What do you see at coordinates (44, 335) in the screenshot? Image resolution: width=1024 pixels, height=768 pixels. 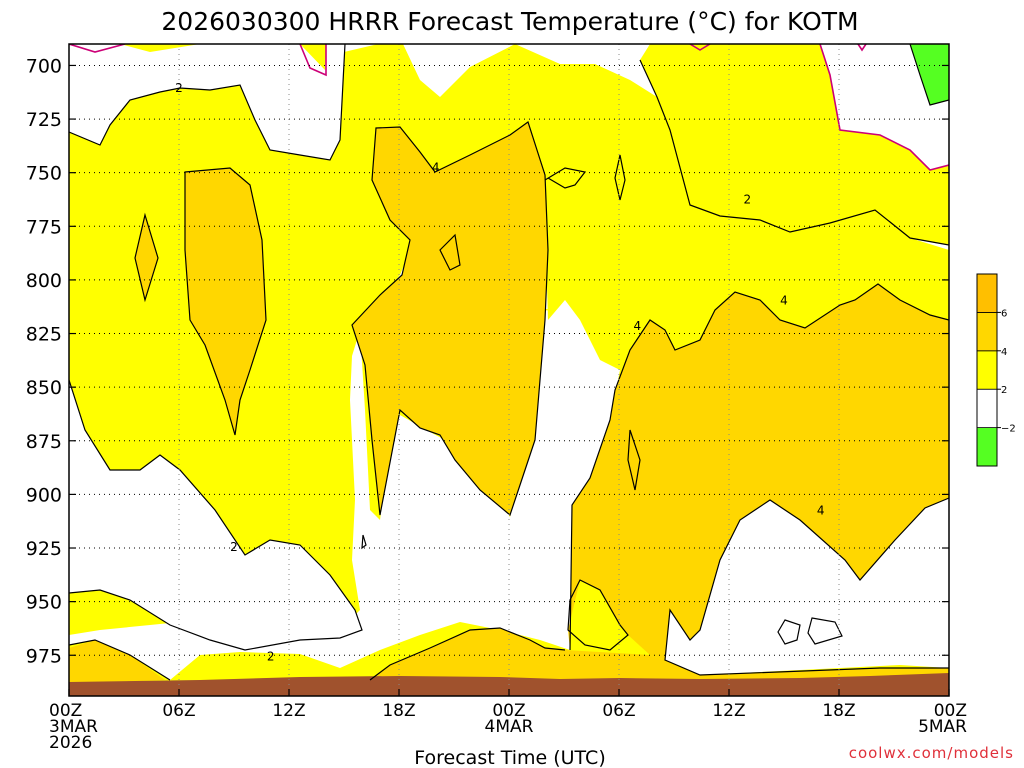 I see `y-tick-label: 825` at bounding box center [44, 335].